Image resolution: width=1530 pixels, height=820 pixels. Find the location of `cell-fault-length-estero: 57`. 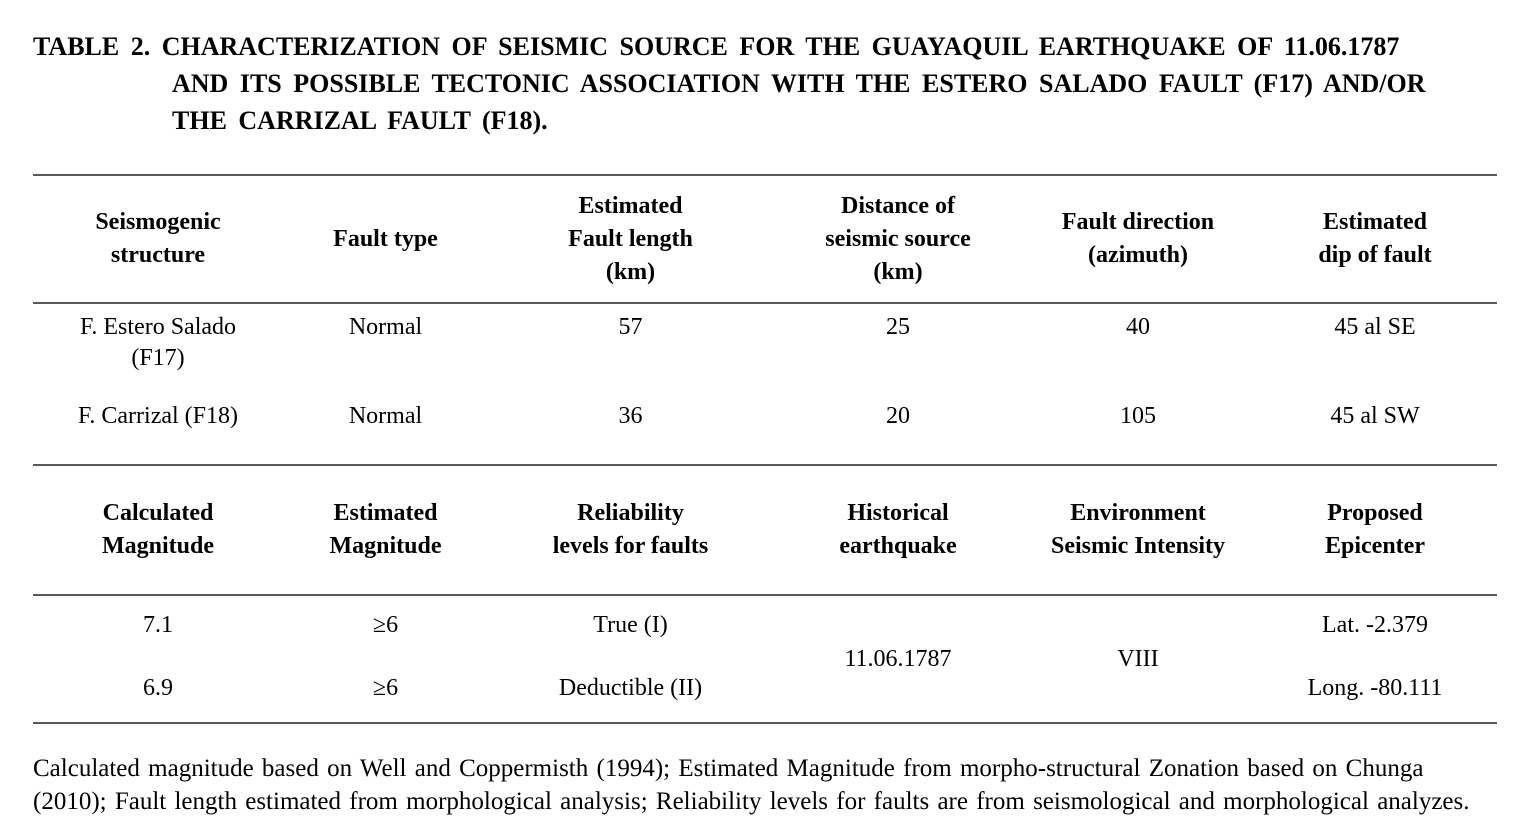

cell-fault-length-estero: 57 is located at coordinates (630, 327).